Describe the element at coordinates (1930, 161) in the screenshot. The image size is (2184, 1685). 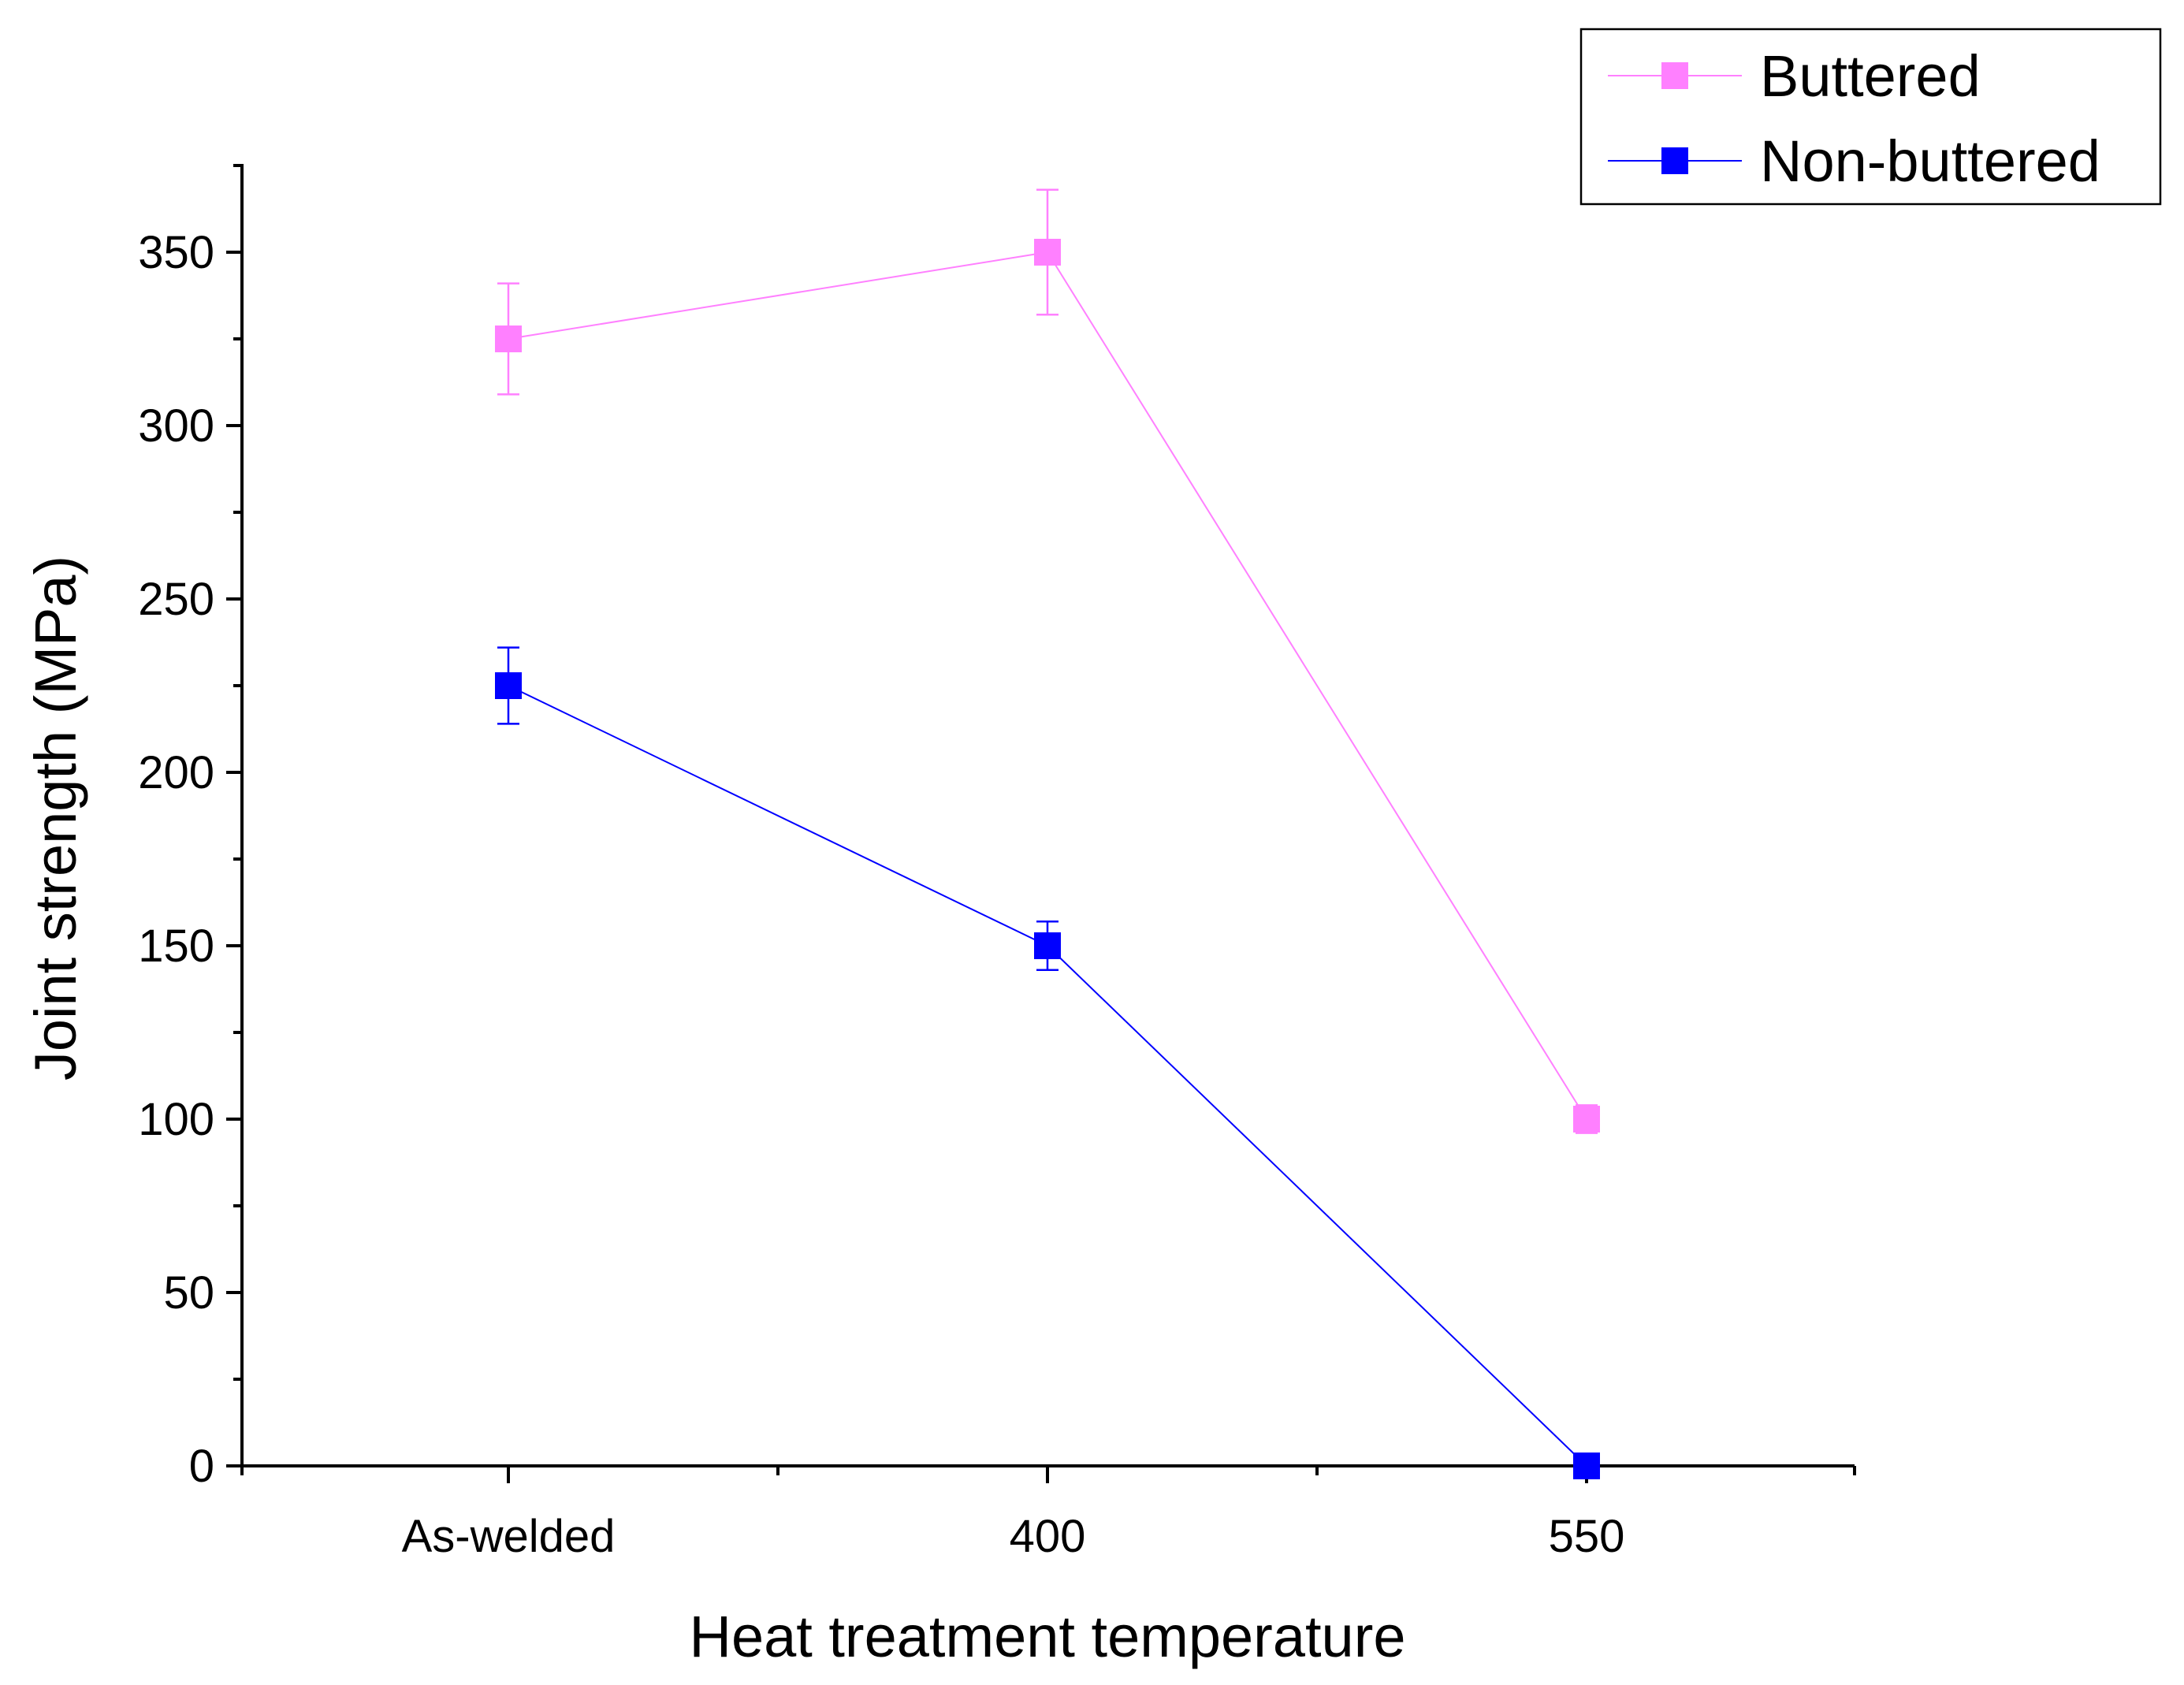
I see `legend-label: Non-buttered` at that location.